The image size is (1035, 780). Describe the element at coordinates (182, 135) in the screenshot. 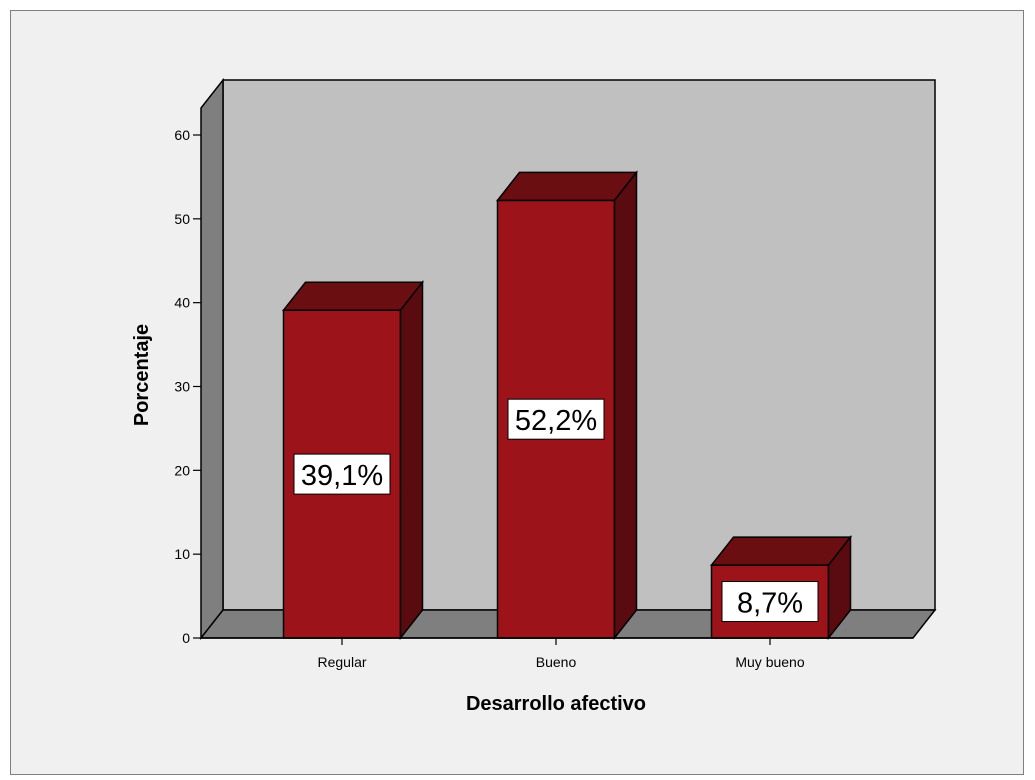

I see `y-tick-label: 60` at that location.